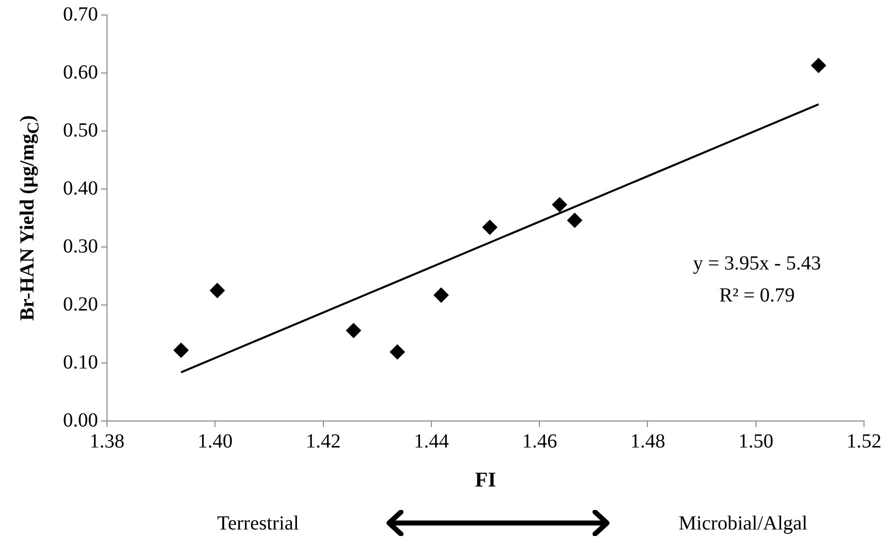  Describe the element at coordinates (757, 263) in the screenshot. I see `annotation: y = 3.95x - 5.43` at that location.